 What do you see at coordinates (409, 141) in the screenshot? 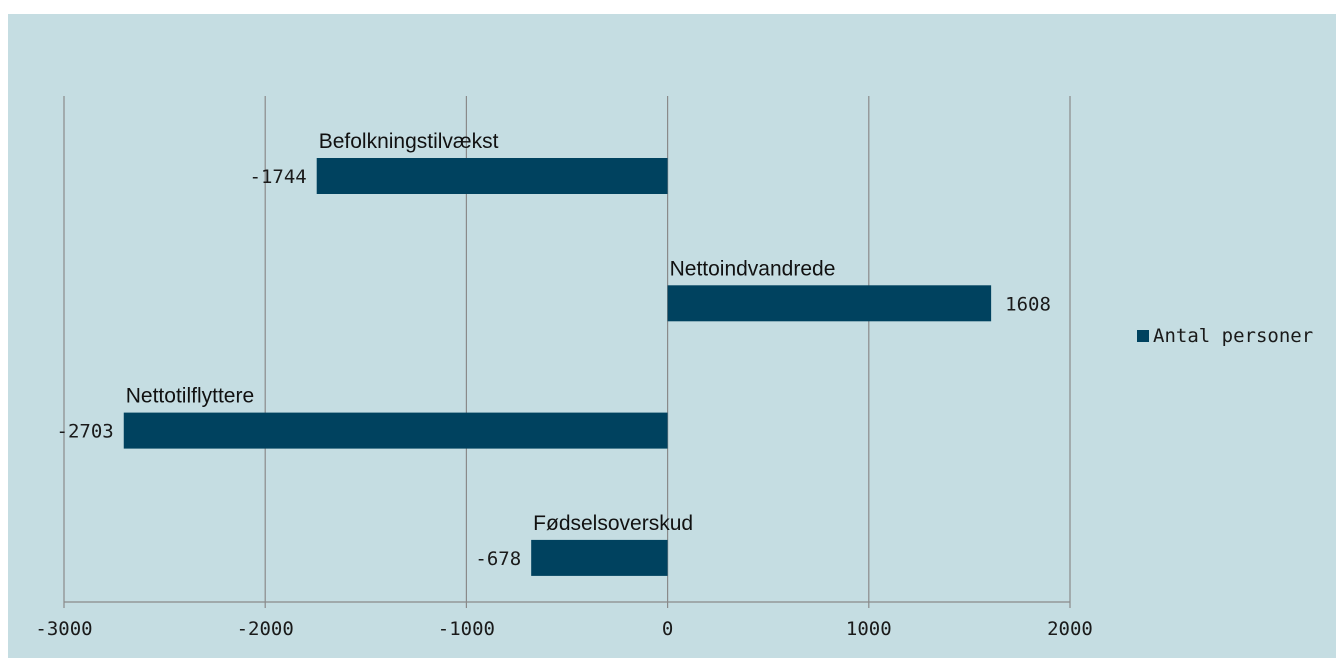
I see `category-label: Befolkningstilvækst` at bounding box center [409, 141].